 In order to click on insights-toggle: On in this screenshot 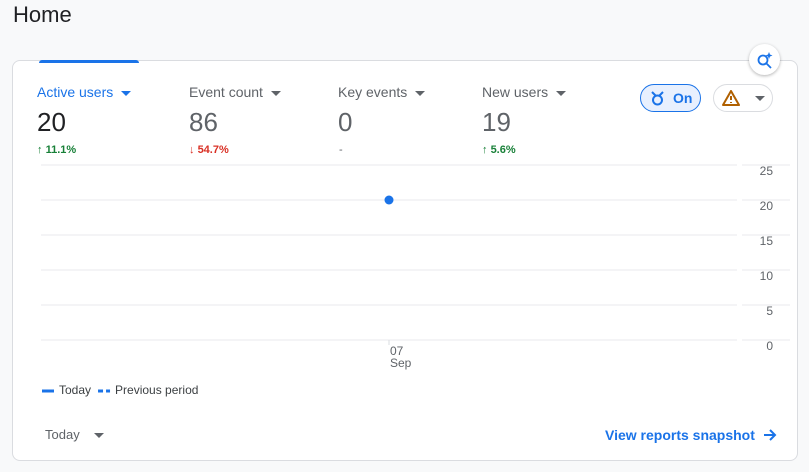, I will do `click(670, 98)`.